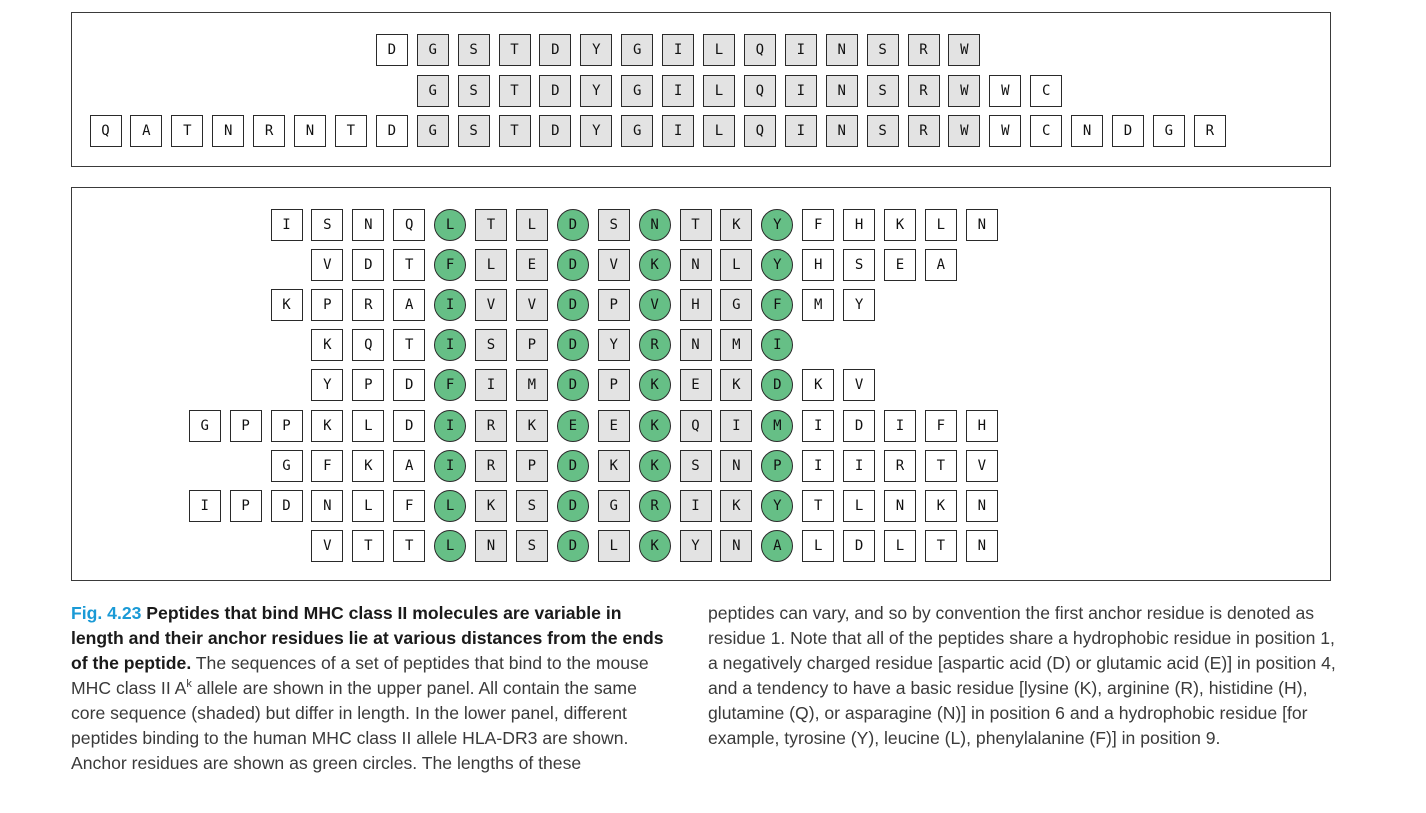 This screenshot has width=1426, height=813. I want to click on core-residue-cell: Y, so click(596, 130).